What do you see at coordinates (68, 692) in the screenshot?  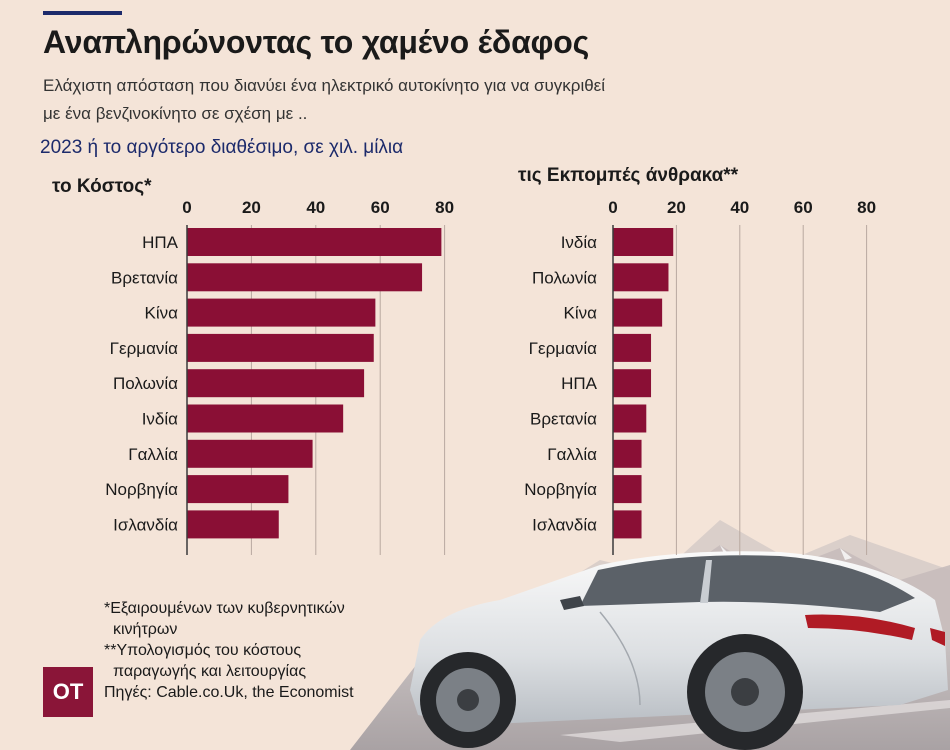 I see `ot-logo: OT` at bounding box center [68, 692].